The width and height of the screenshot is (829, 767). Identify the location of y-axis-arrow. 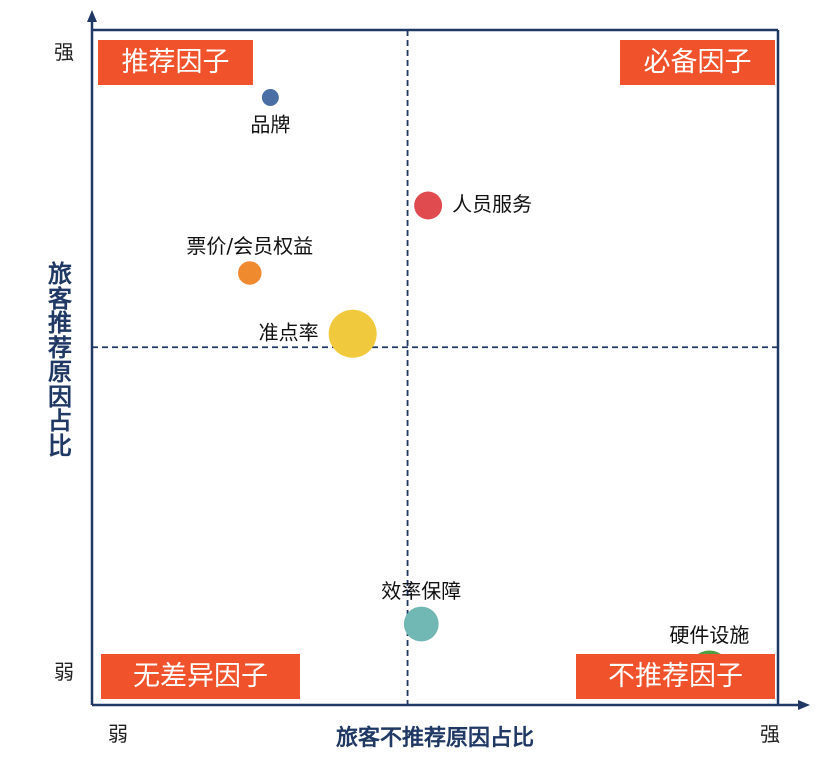
(92, 16).